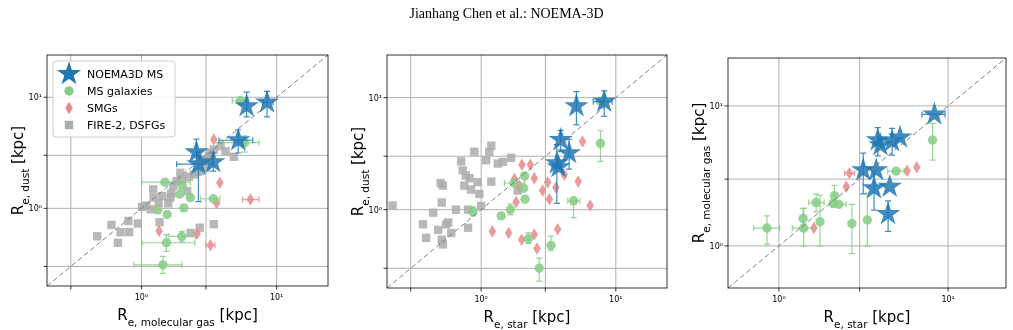  I want to click on x-axis-title: R$_{e, molecular gas}$ [kpc], so click(187, 317).